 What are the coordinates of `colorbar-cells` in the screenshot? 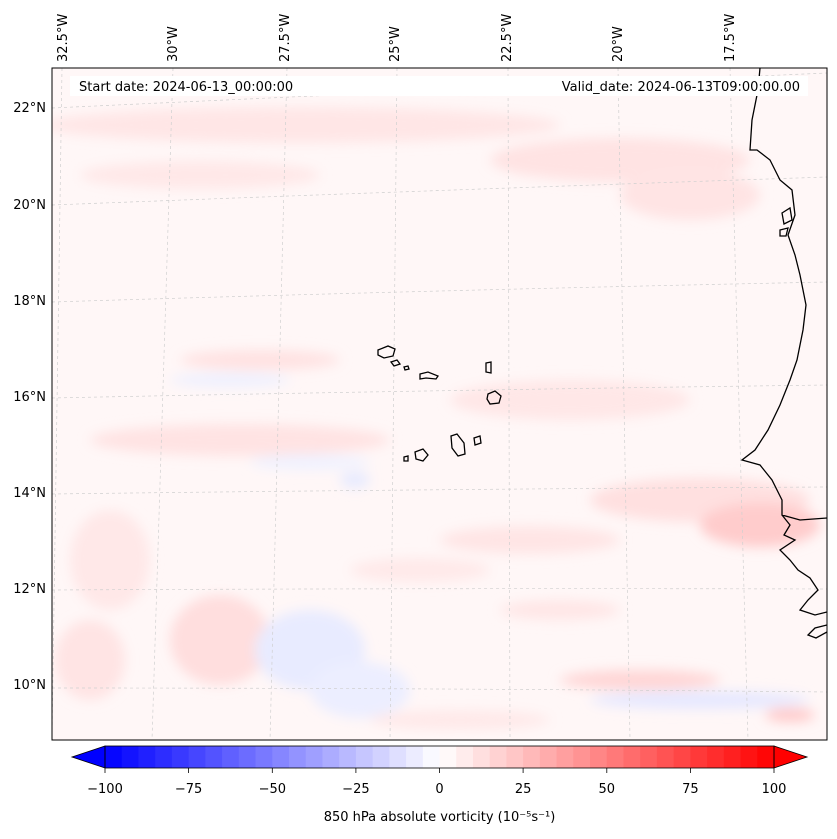 It's located at (440, 757).